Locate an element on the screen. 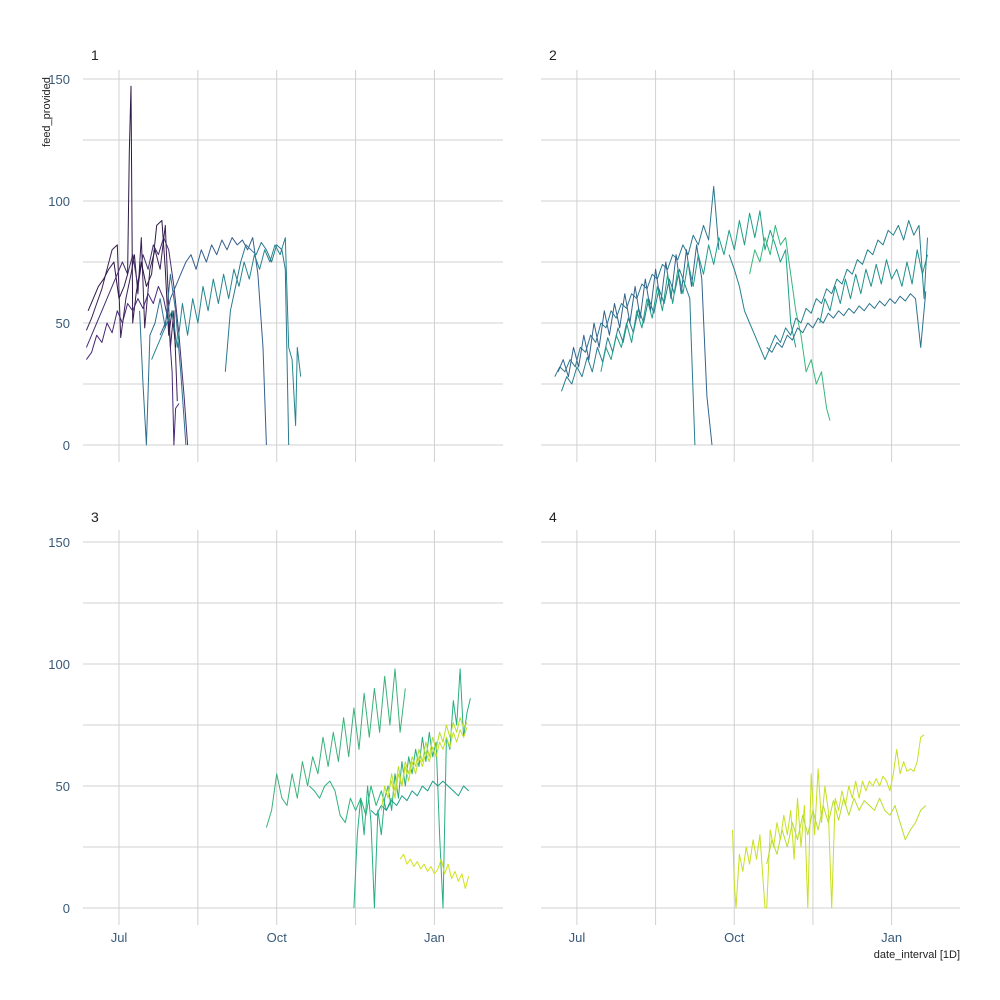 The image size is (1000, 1000). x-axis-title: date_interval [1D] is located at coordinates (917, 955).